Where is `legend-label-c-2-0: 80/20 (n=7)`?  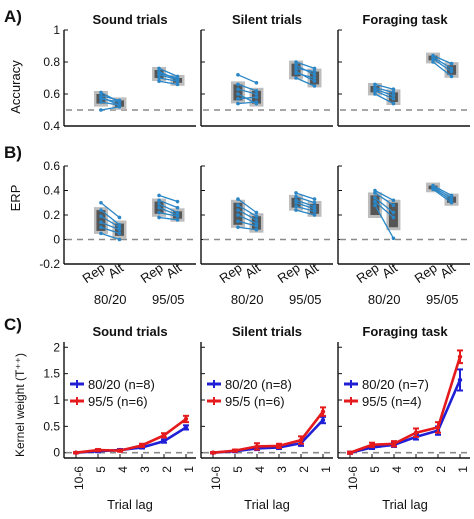 legend-label-c-2-0: 80/20 (n=7) is located at coordinates (395, 384).